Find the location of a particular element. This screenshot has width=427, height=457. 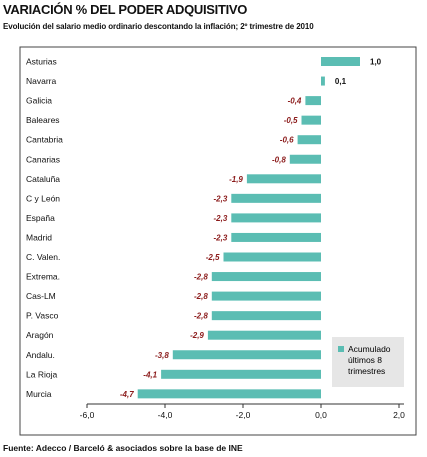

value-label: -2,5 is located at coordinates (213, 257).